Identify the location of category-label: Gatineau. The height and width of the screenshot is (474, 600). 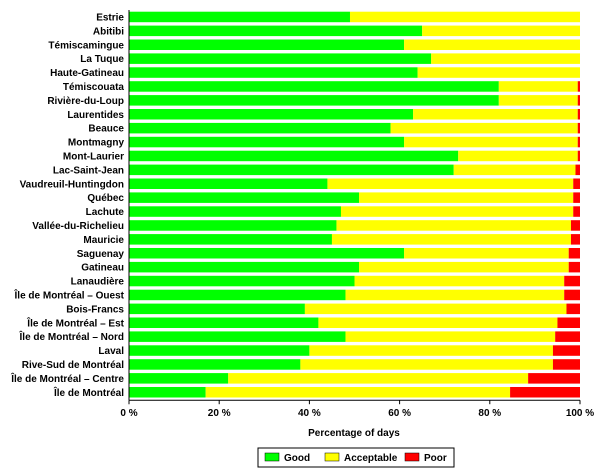
(102, 268).